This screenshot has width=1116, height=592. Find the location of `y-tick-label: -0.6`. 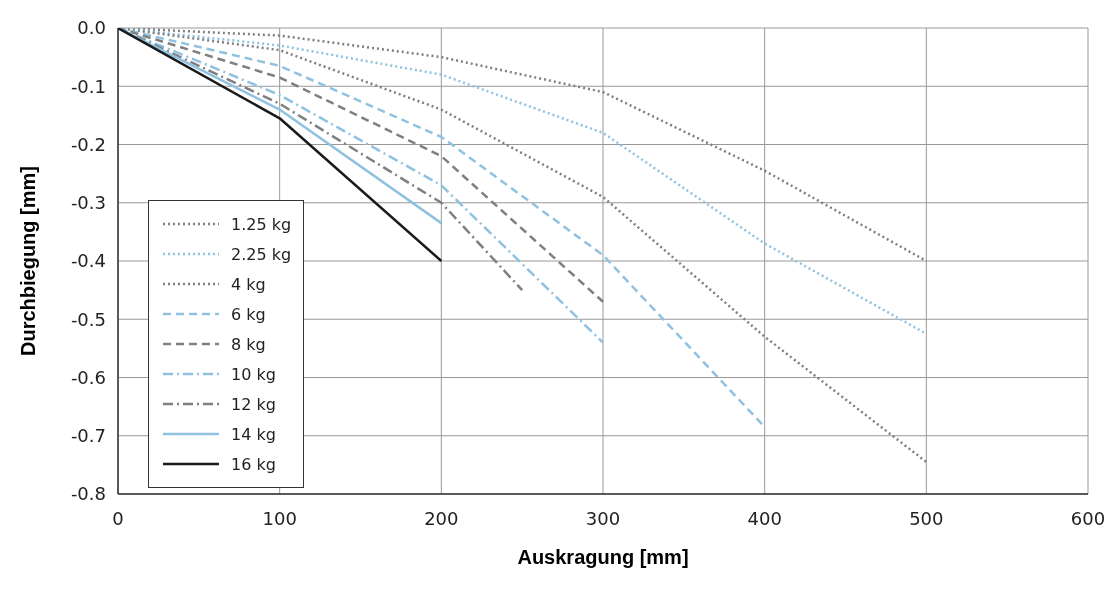

y-tick-label: -0.6 is located at coordinates (88, 377).